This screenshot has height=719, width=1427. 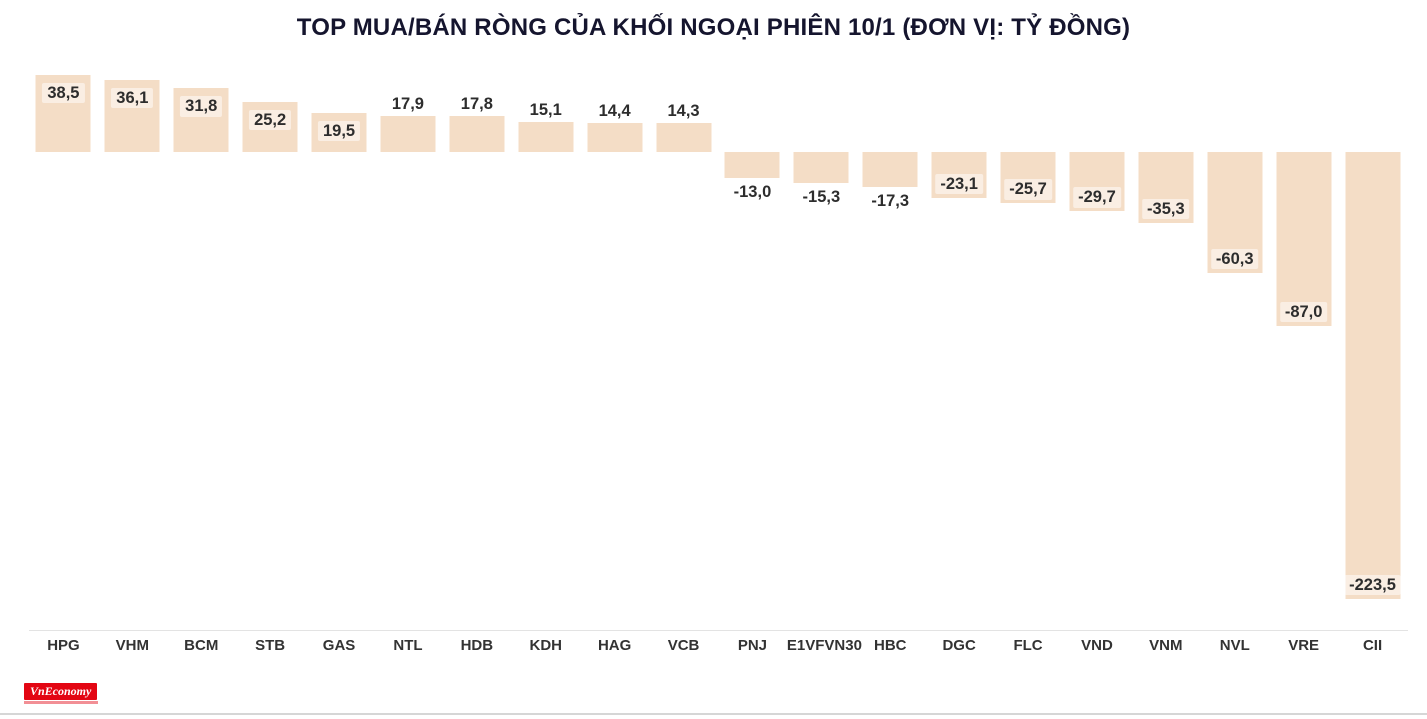 What do you see at coordinates (614, 340) in the screenshot?
I see `bar-column: 14,4` at bounding box center [614, 340].